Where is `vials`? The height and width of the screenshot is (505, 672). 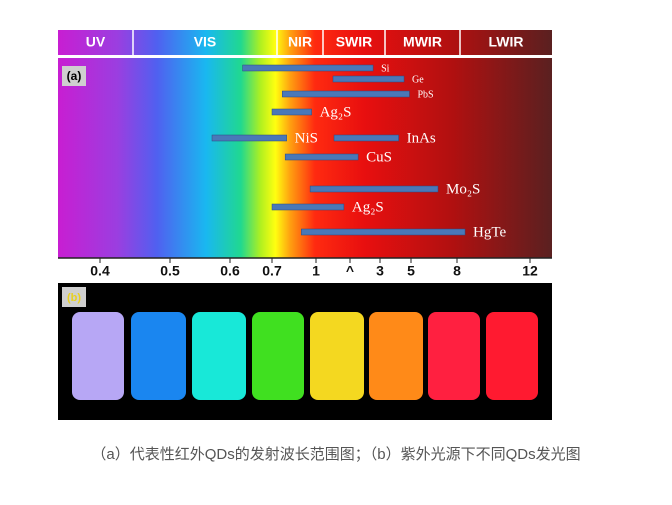 vials is located at coordinates (305, 356).